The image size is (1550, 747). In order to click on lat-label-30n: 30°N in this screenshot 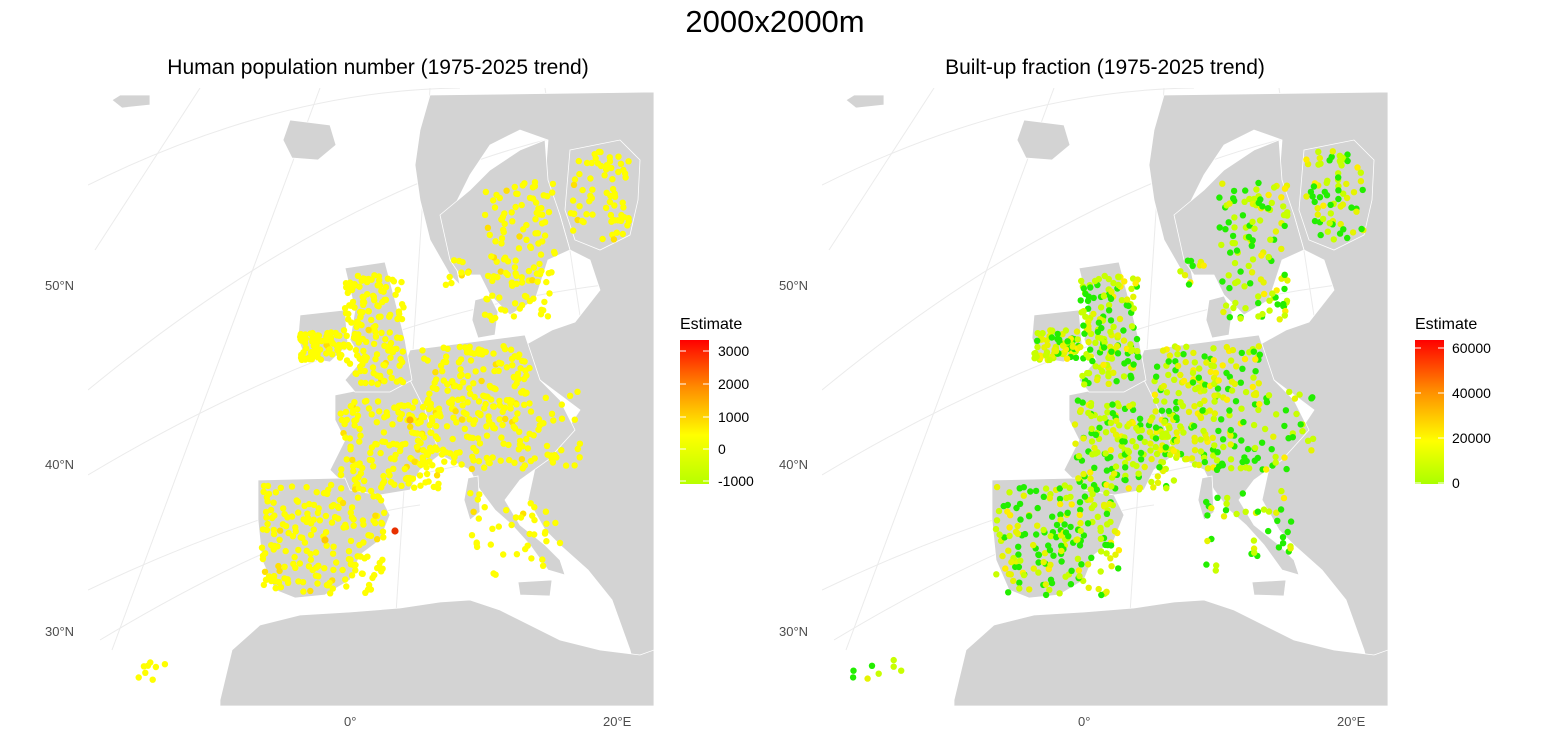, I will do `click(59, 631)`.